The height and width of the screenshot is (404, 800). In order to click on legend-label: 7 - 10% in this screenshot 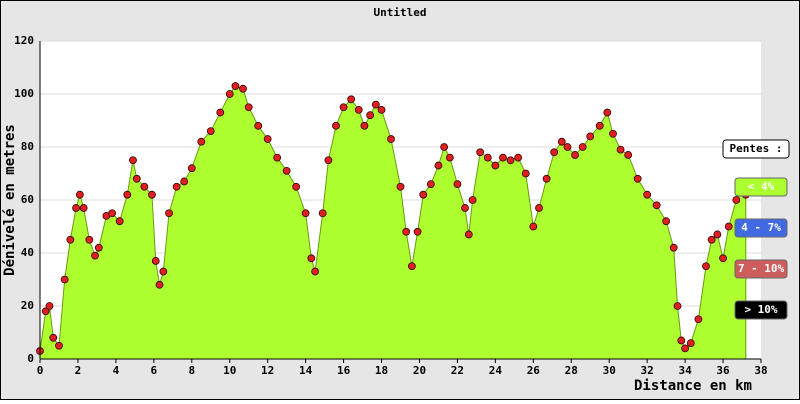, I will do `click(761, 268)`.